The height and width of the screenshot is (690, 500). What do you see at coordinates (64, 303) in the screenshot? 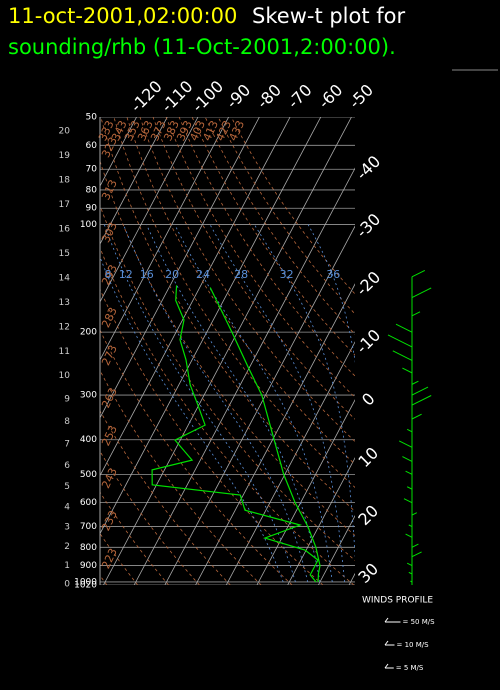
I see `height-label: 13` at bounding box center [64, 303].